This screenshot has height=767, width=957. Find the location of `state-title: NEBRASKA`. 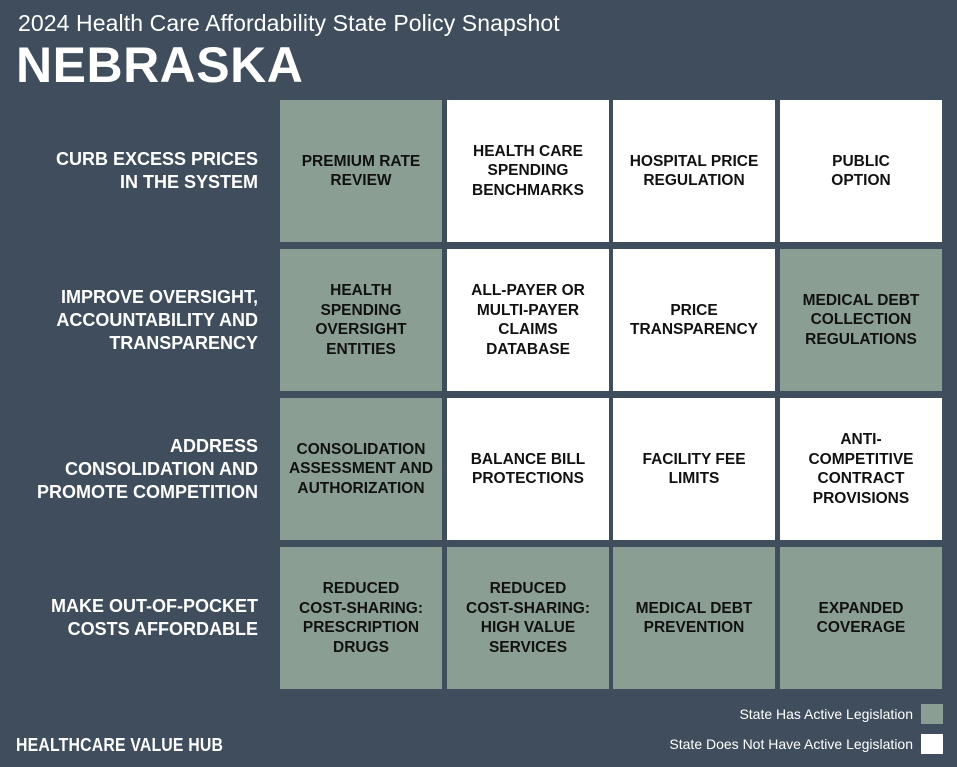

state-title: NEBRASKA is located at coordinates (160, 65).